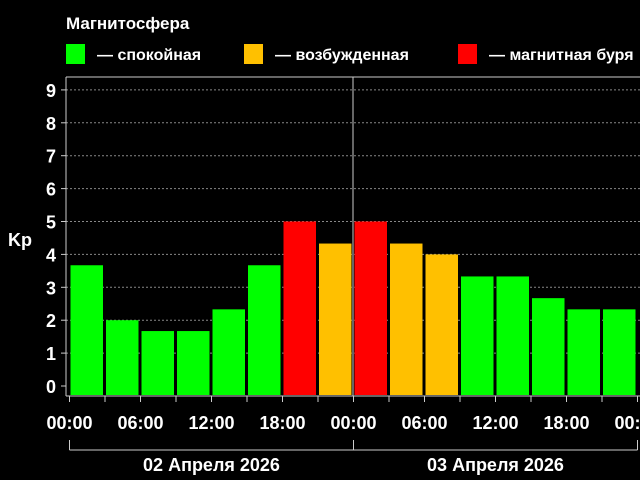  I want to click on legend-label: — магнитная буря, so click(561, 55).